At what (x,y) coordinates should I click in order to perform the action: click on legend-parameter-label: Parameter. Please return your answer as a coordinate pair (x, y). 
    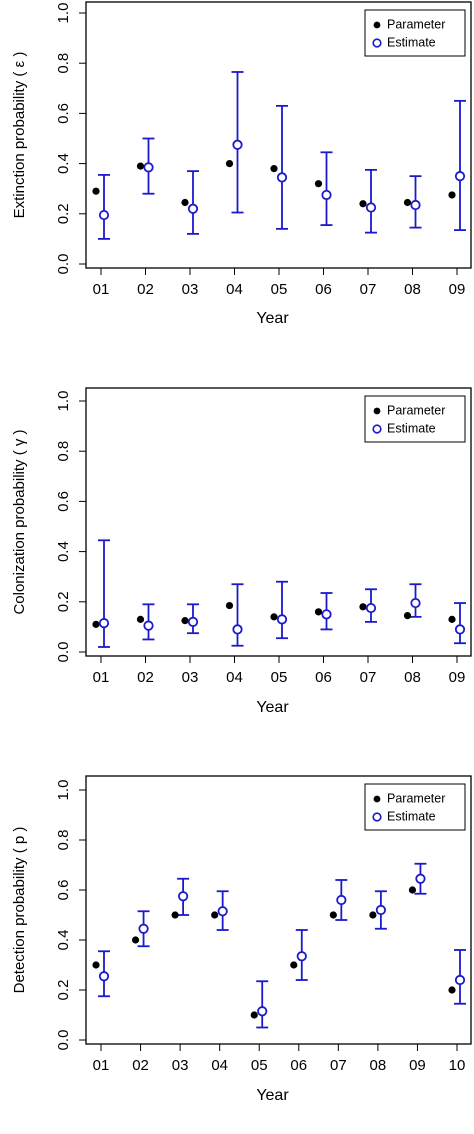
    Looking at the image, I should click on (416, 24).